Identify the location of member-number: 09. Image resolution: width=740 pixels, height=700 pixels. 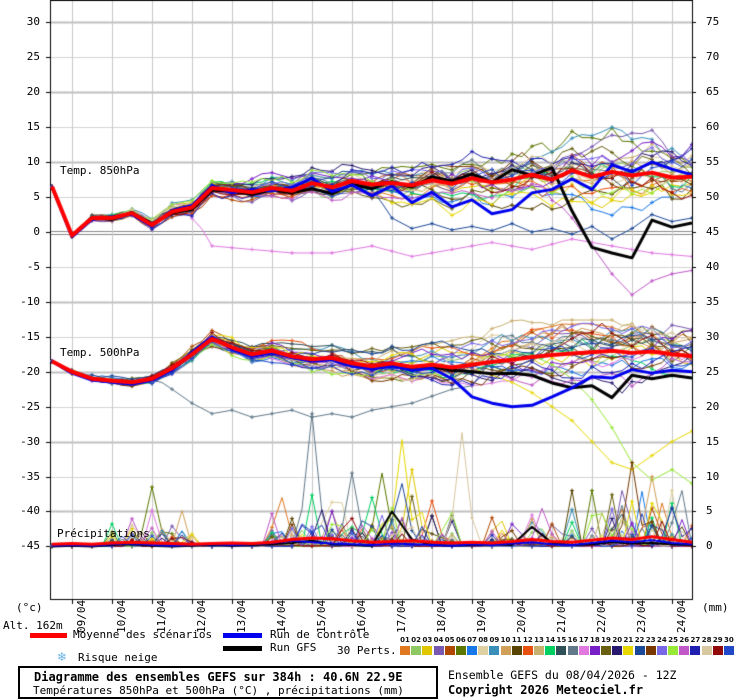
(494, 640).